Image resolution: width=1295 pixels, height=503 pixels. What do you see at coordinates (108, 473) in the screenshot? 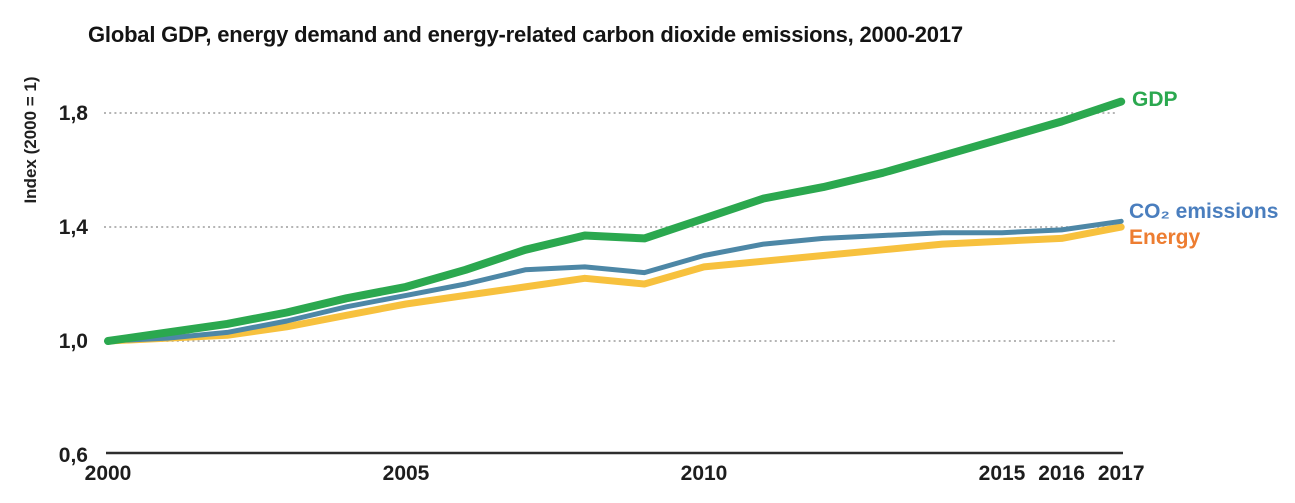
I see `x-tick-label: 2000` at bounding box center [108, 473].